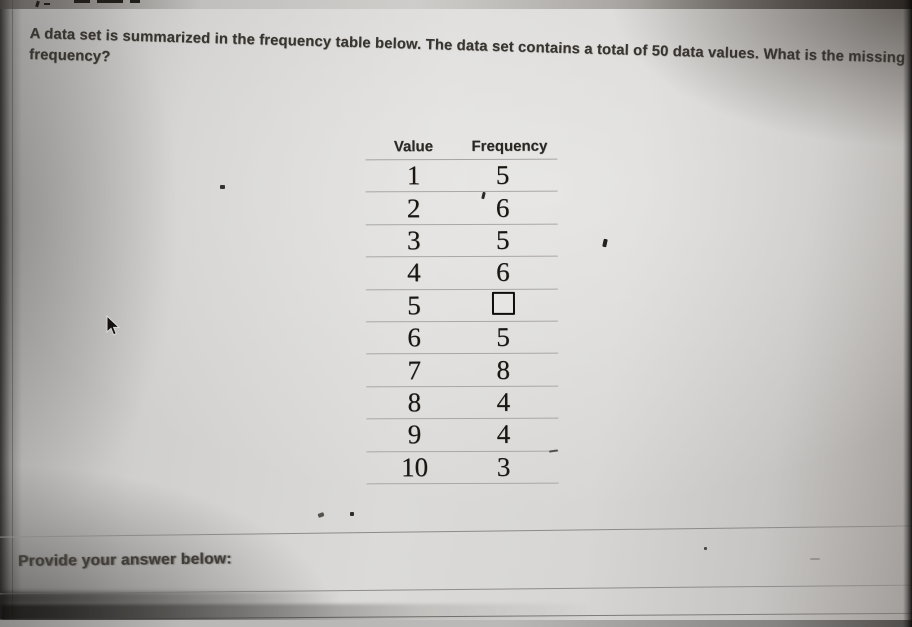 This screenshot has height=627, width=912. I want to click on value-cell: 2, so click(413, 207).